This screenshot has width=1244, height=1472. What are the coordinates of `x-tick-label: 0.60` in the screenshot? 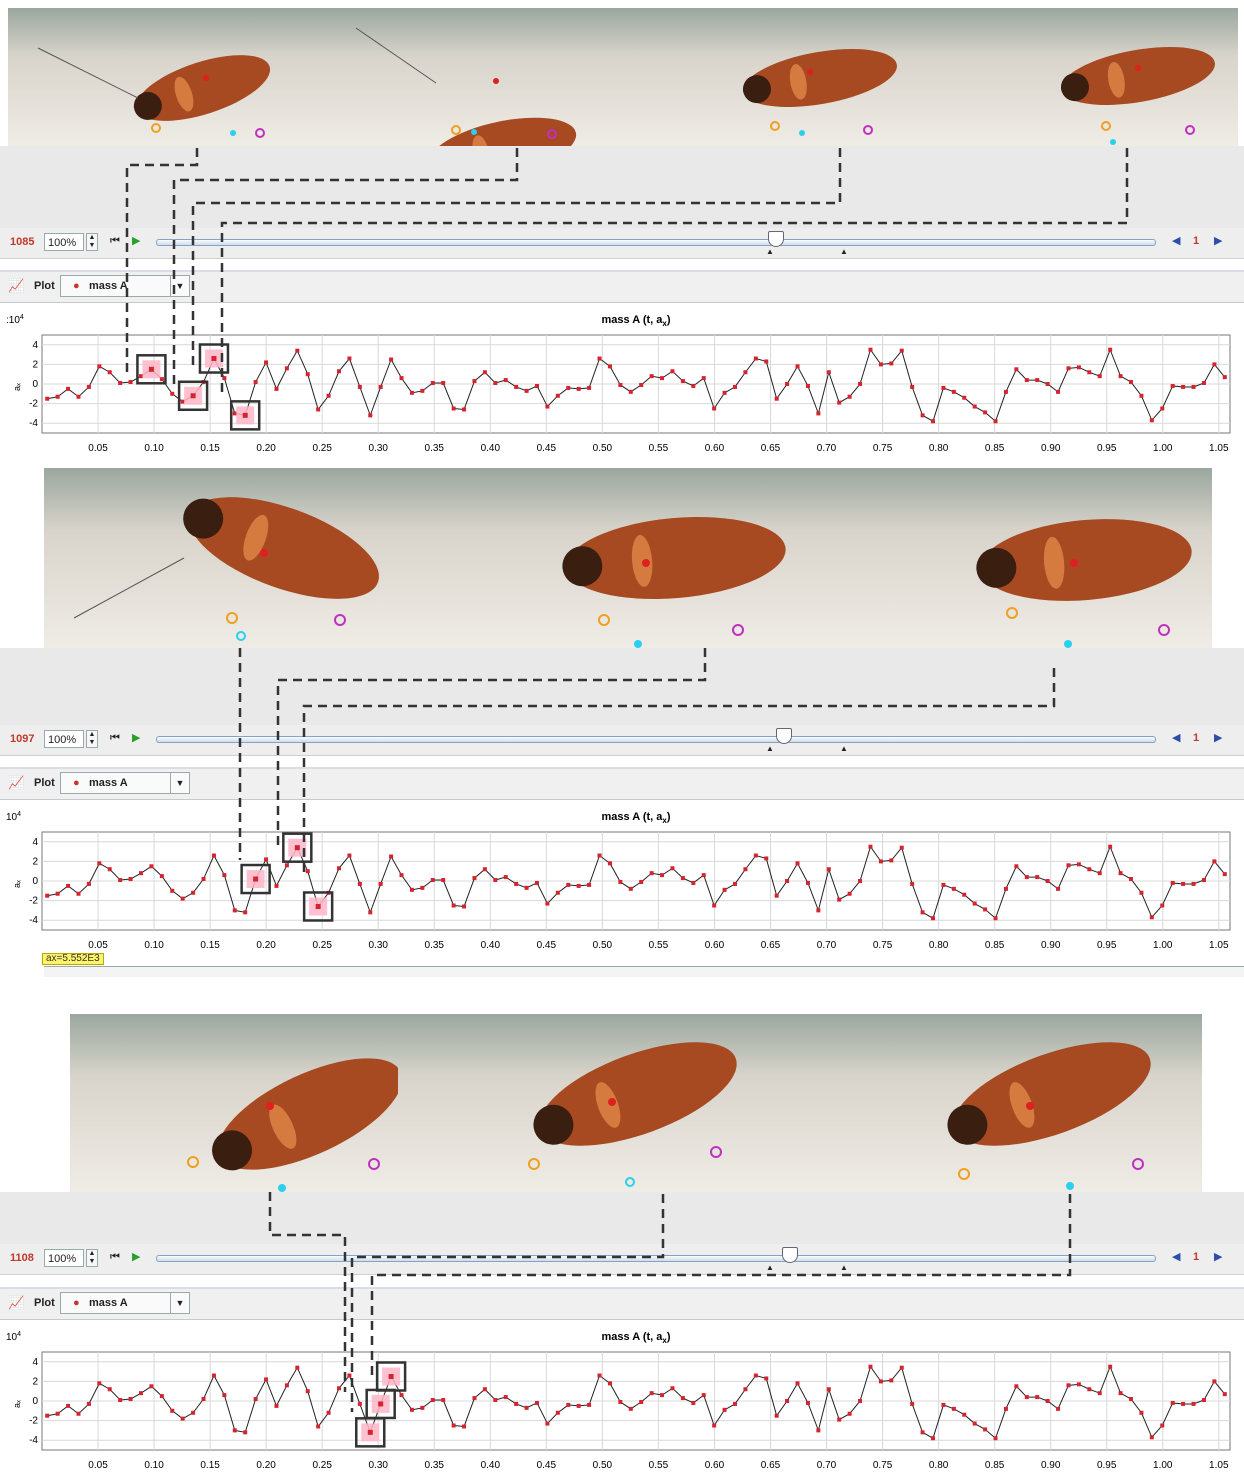 It's located at (715, 945).